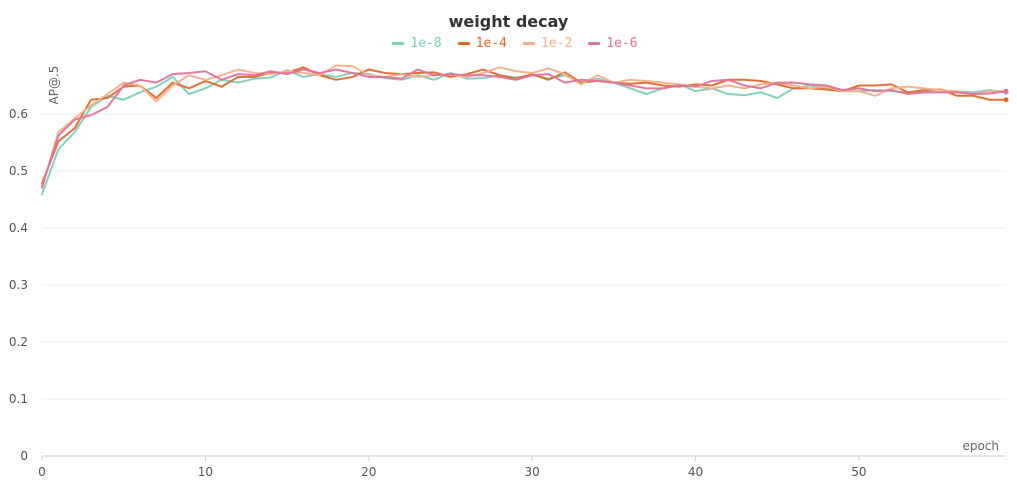 This screenshot has height=492, width=1017. I want to click on x-tick-label: 20, so click(368, 472).